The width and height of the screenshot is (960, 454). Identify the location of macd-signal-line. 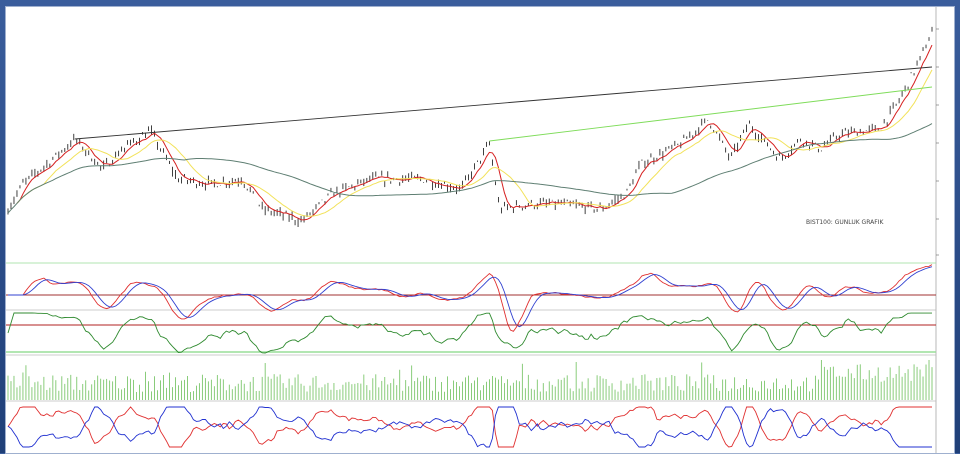
(470, 297).